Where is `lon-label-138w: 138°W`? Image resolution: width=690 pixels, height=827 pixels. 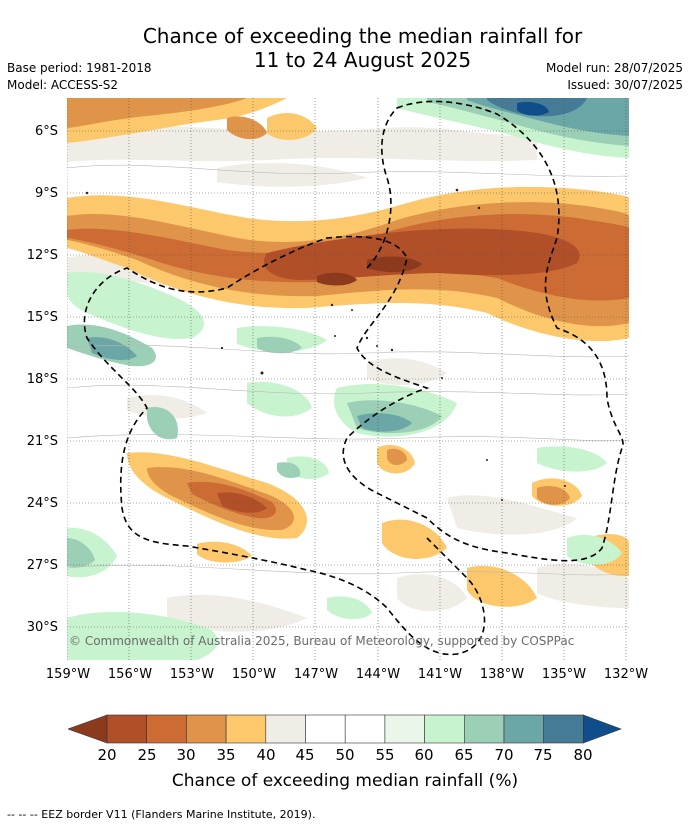 lon-label-138w: 138°W is located at coordinates (502, 674).